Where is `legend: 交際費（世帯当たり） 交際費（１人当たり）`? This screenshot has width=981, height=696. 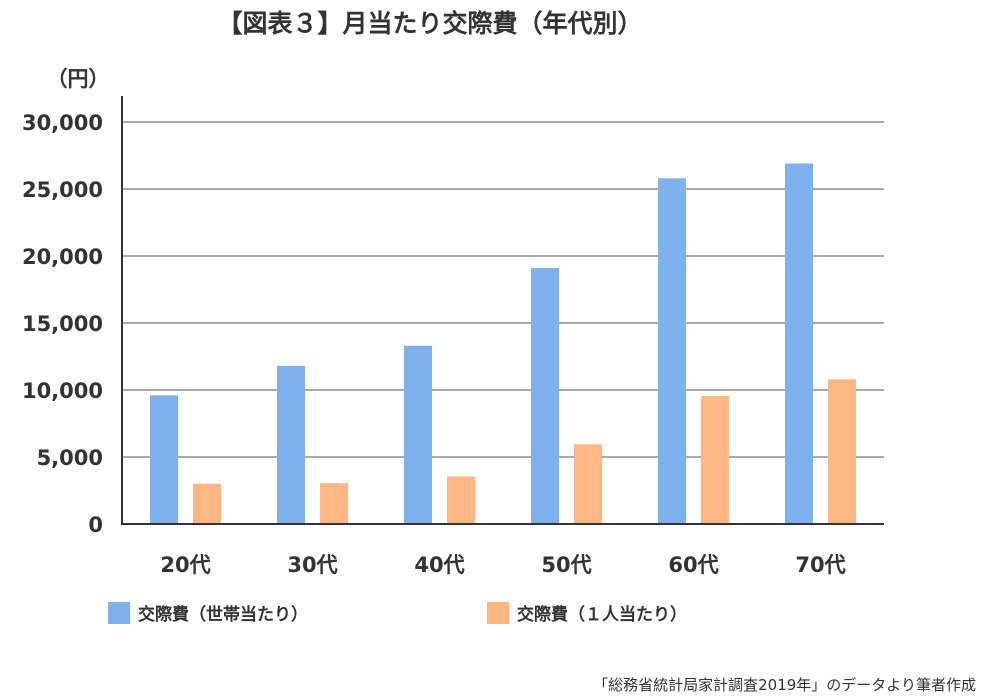 legend: 交際費（世帯当たり） 交際費（１人当たり） is located at coordinates (397, 613).